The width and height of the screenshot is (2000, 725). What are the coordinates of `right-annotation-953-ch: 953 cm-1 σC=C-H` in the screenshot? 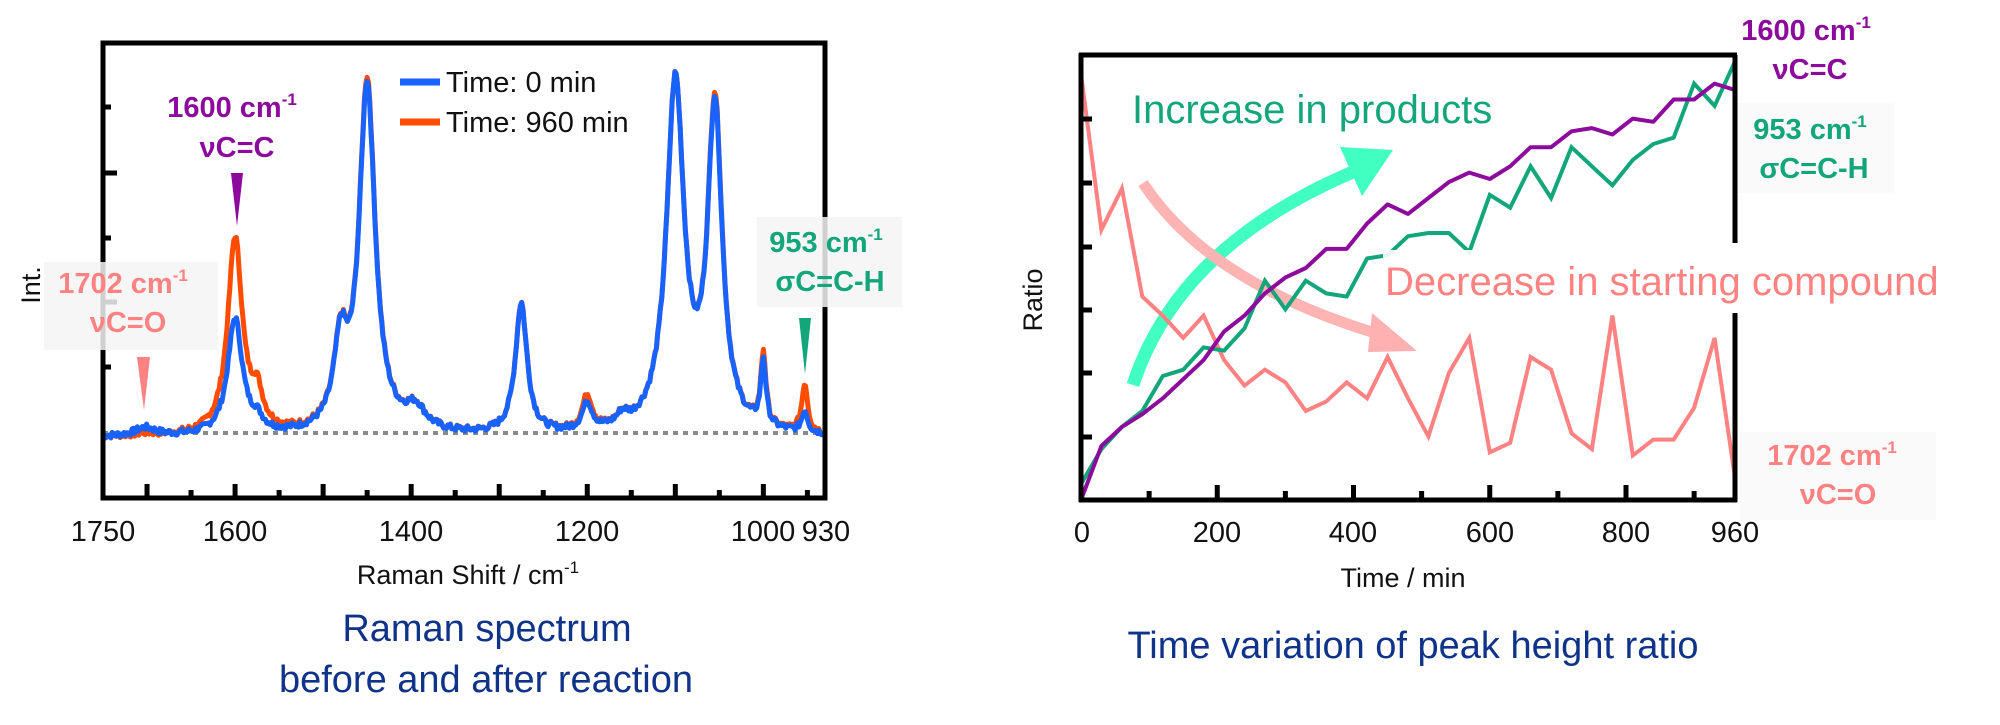 It's located at (1816, 148).